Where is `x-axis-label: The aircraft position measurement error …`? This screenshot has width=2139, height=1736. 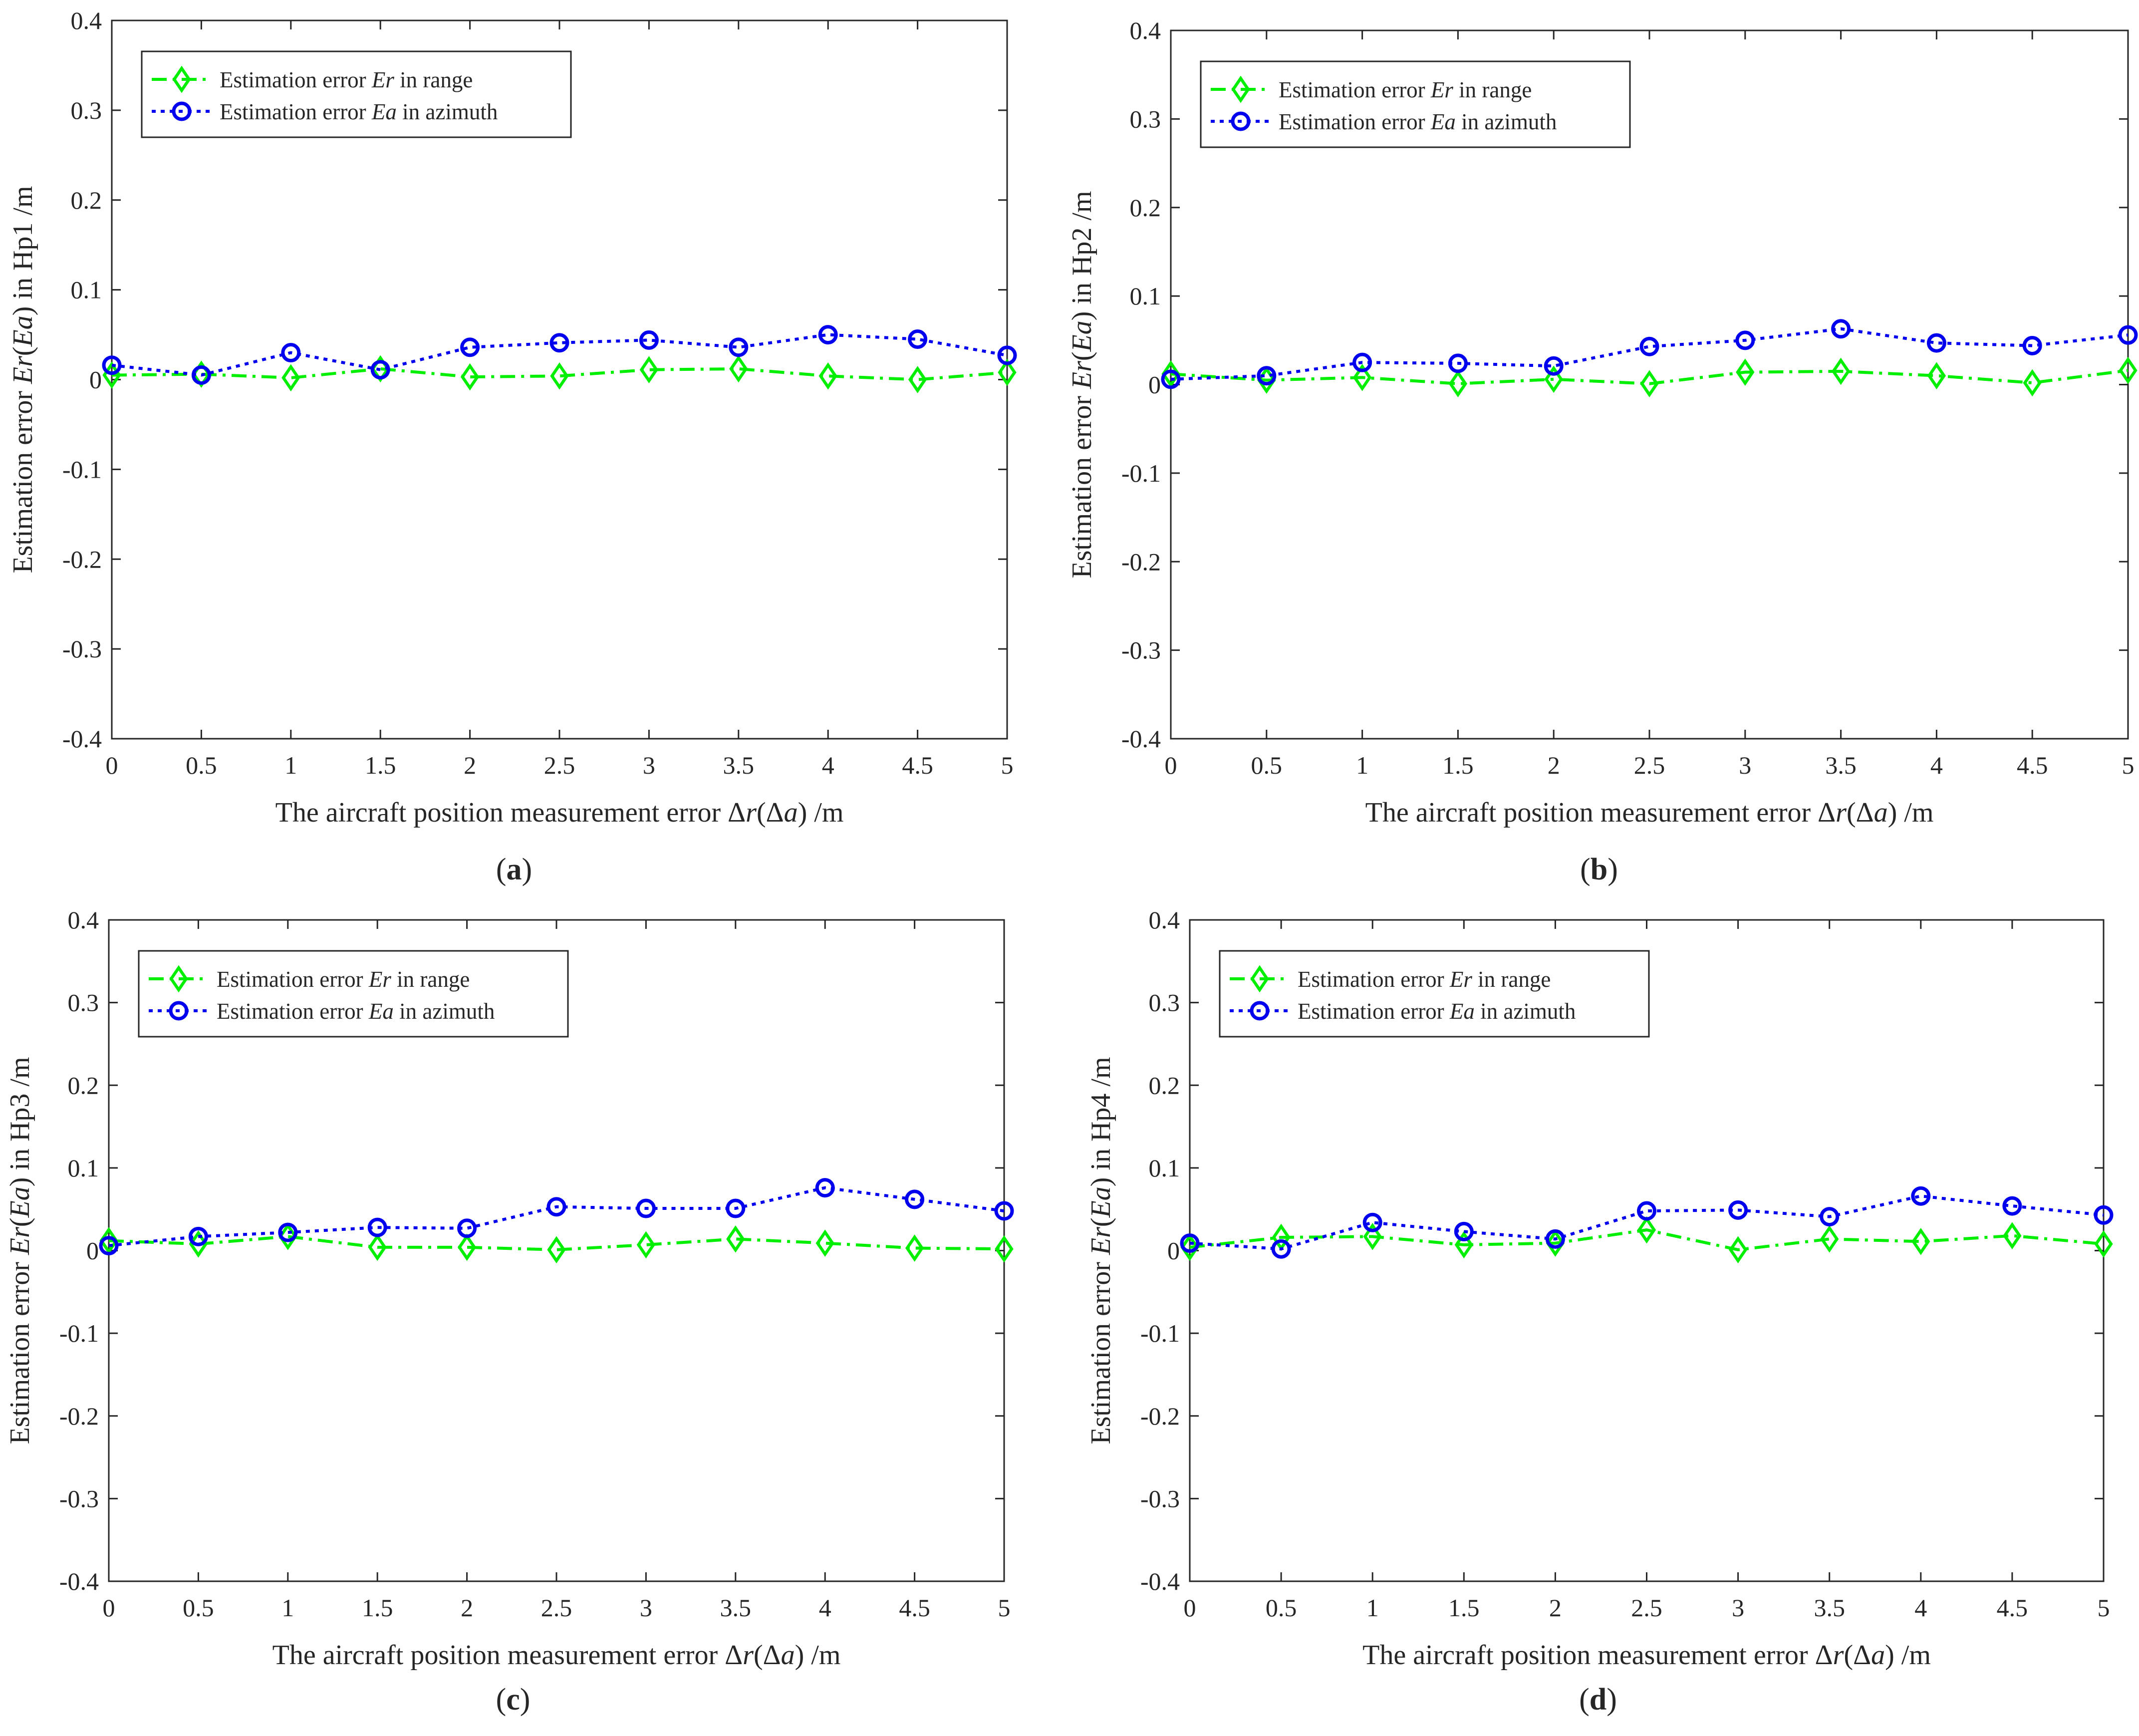 x-axis-label: The aircraft position measurement error … is located at coordinates (559, 812).